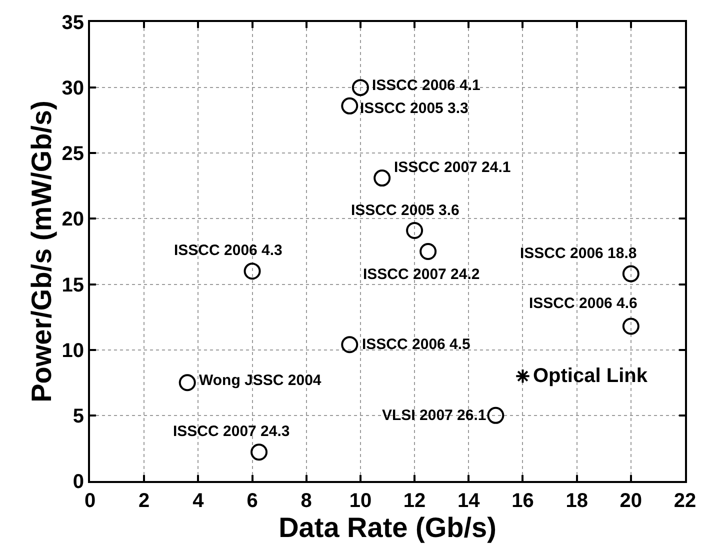  What do you see at coordinates (631, 501) in the screenshot?
I see `x-tick-label: 20` at bounding box center [631, 501].